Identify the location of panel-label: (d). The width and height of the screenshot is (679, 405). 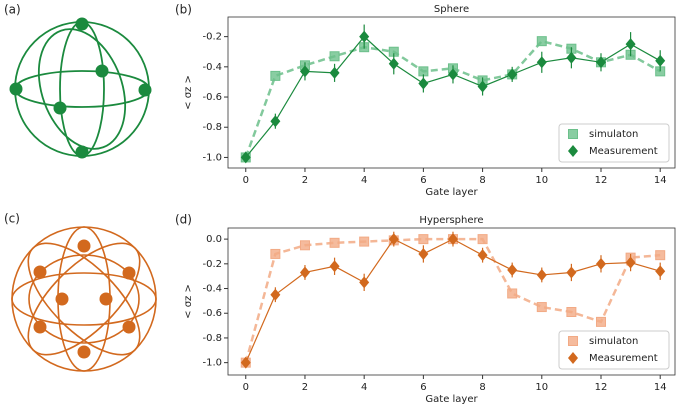
(183, 220).